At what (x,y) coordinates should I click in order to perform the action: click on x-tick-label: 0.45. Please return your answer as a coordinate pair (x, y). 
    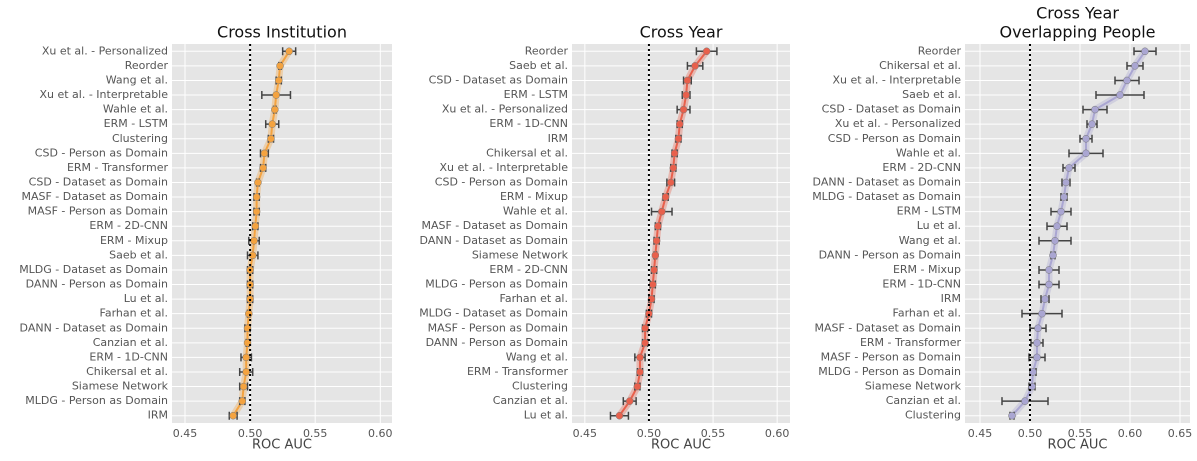
    Looking at the image, I should click on (185, 433).